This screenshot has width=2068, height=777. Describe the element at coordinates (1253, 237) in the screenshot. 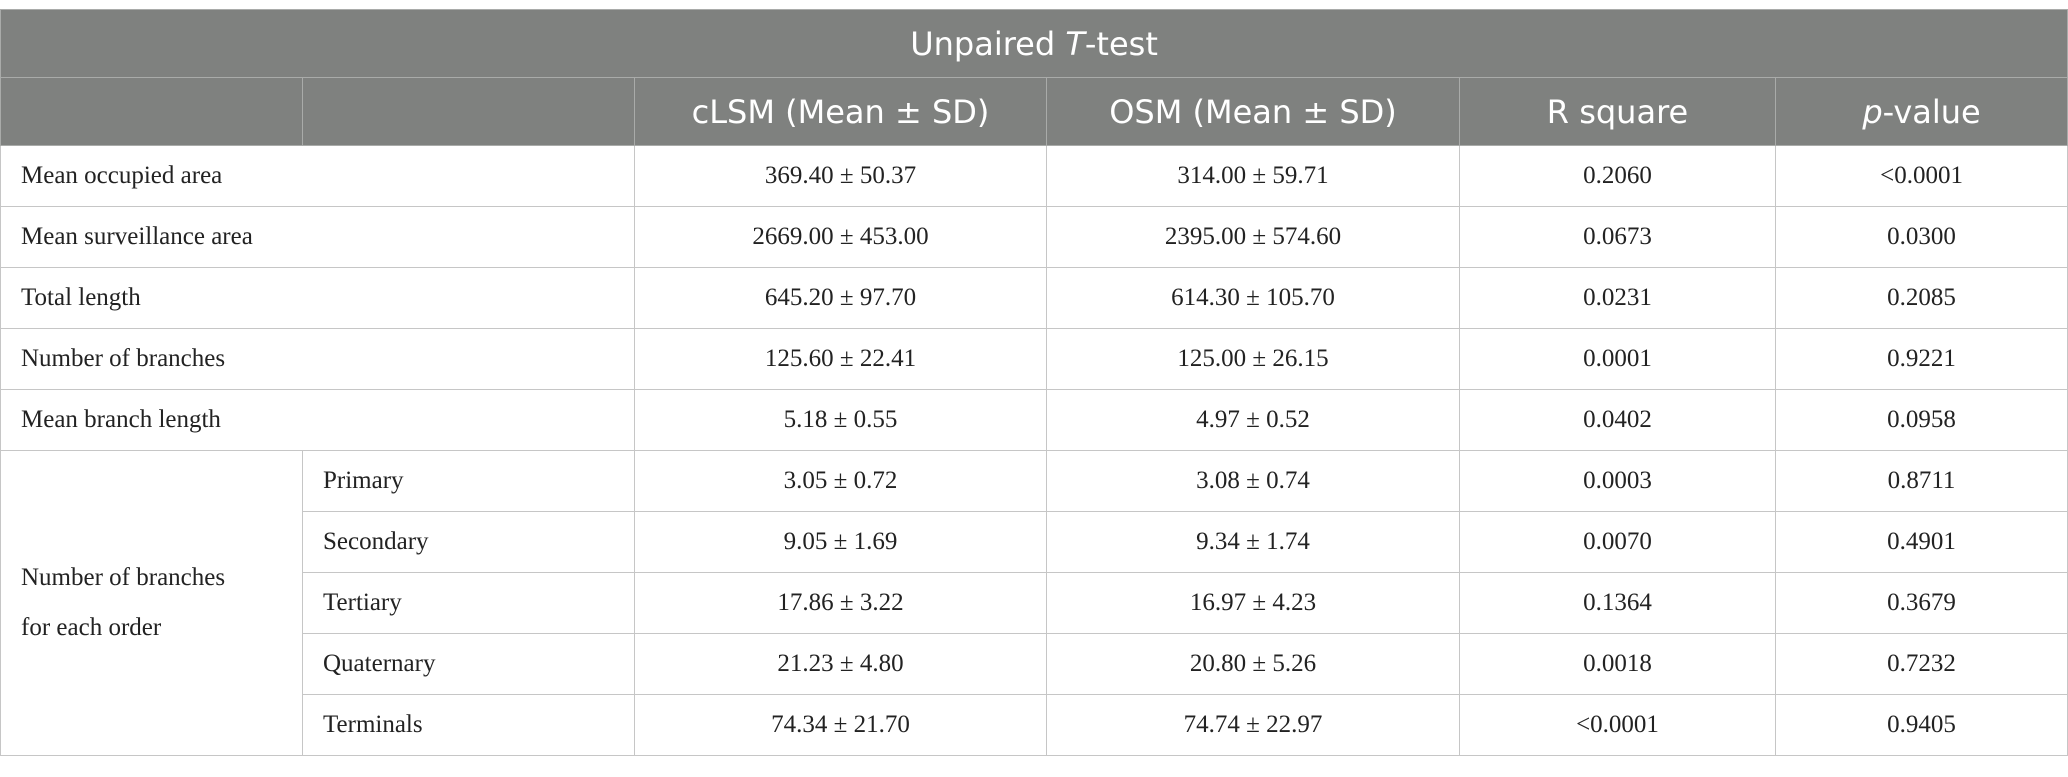

I see `cell: 2395.00 ± 574.60` at that location.